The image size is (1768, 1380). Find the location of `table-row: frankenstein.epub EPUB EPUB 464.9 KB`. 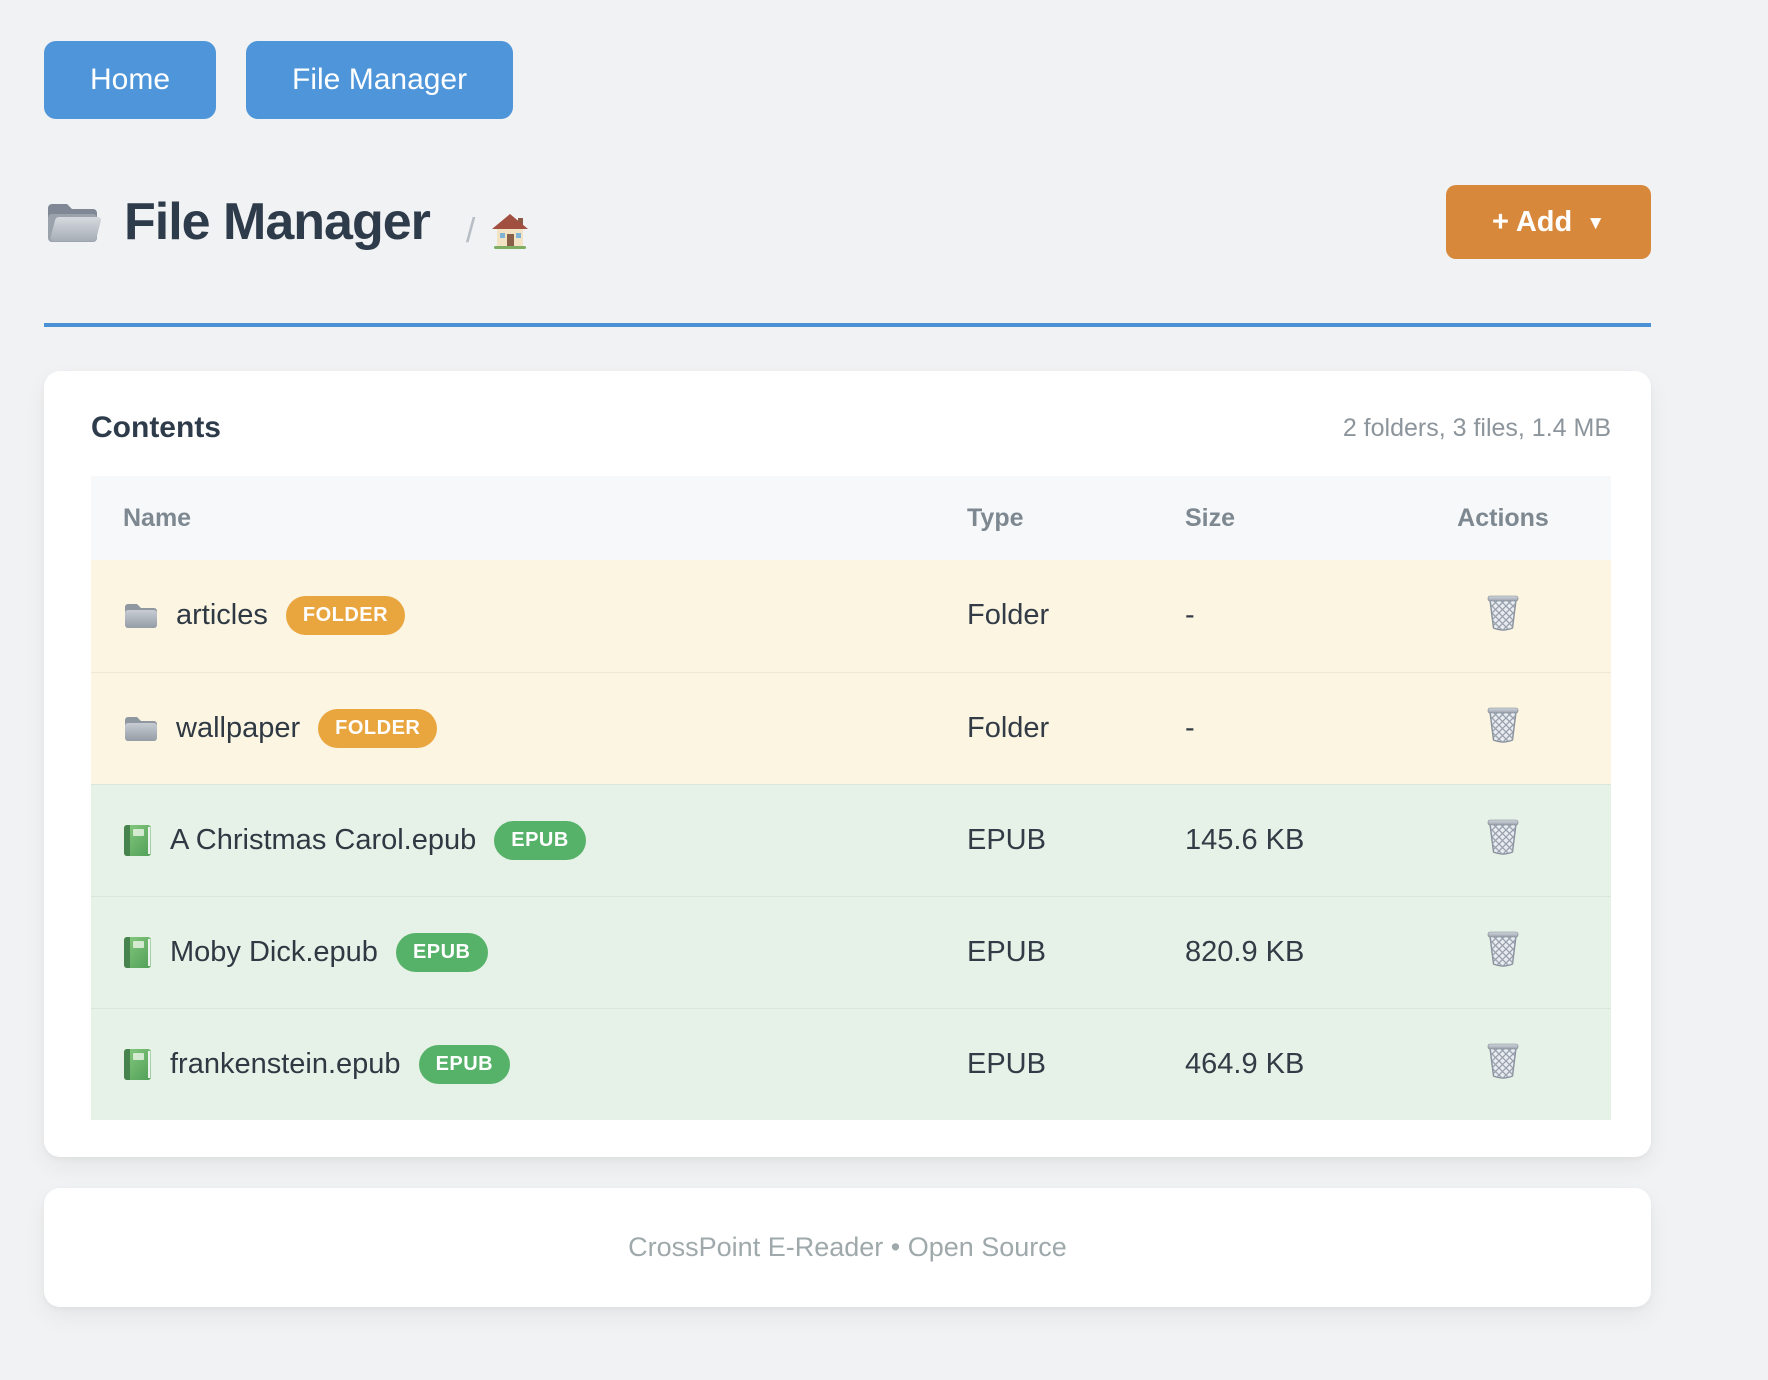

table-row: frankenstein.epub EPUB EPUB 464.9 KB is located at coordinates (851, 1063).